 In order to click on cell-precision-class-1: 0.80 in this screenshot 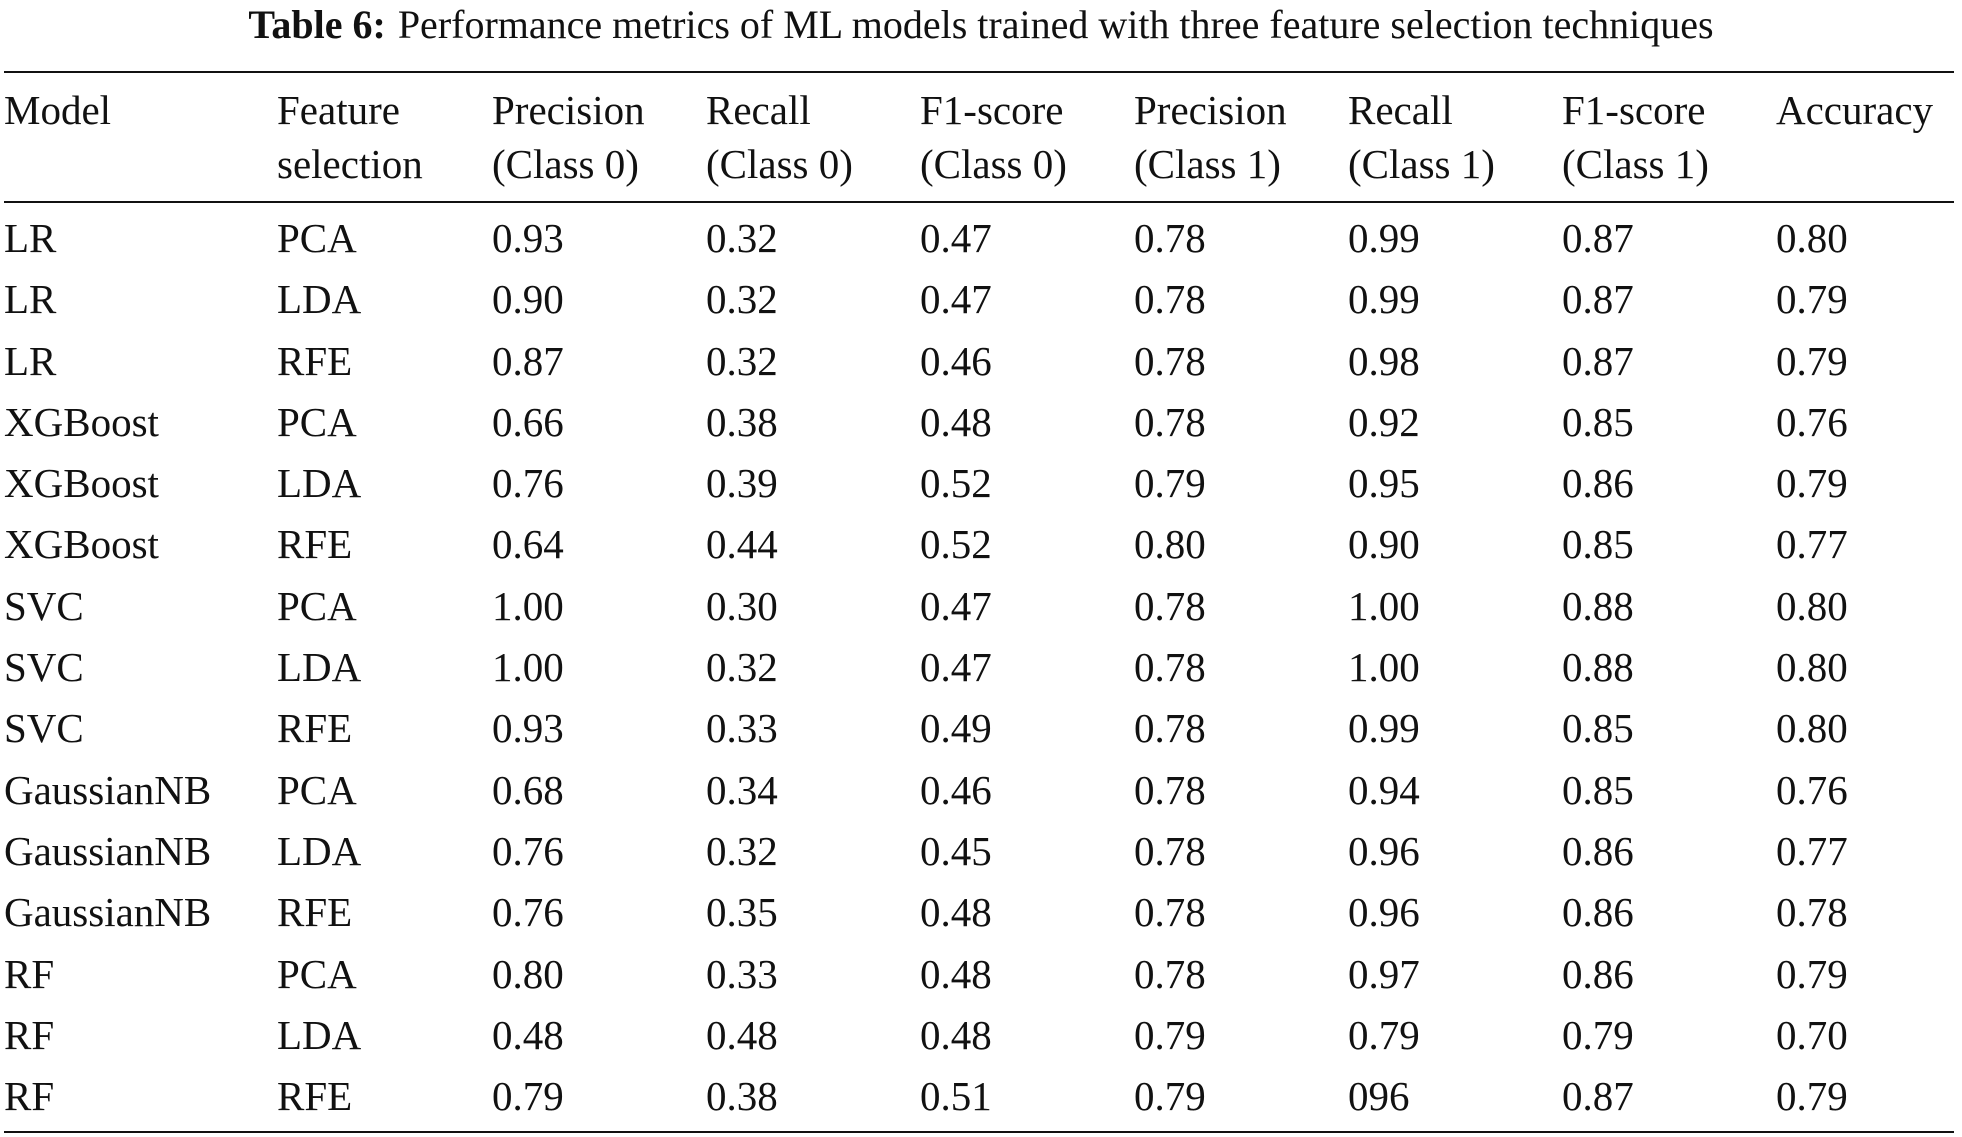, I will do `click(1170, 544)`.